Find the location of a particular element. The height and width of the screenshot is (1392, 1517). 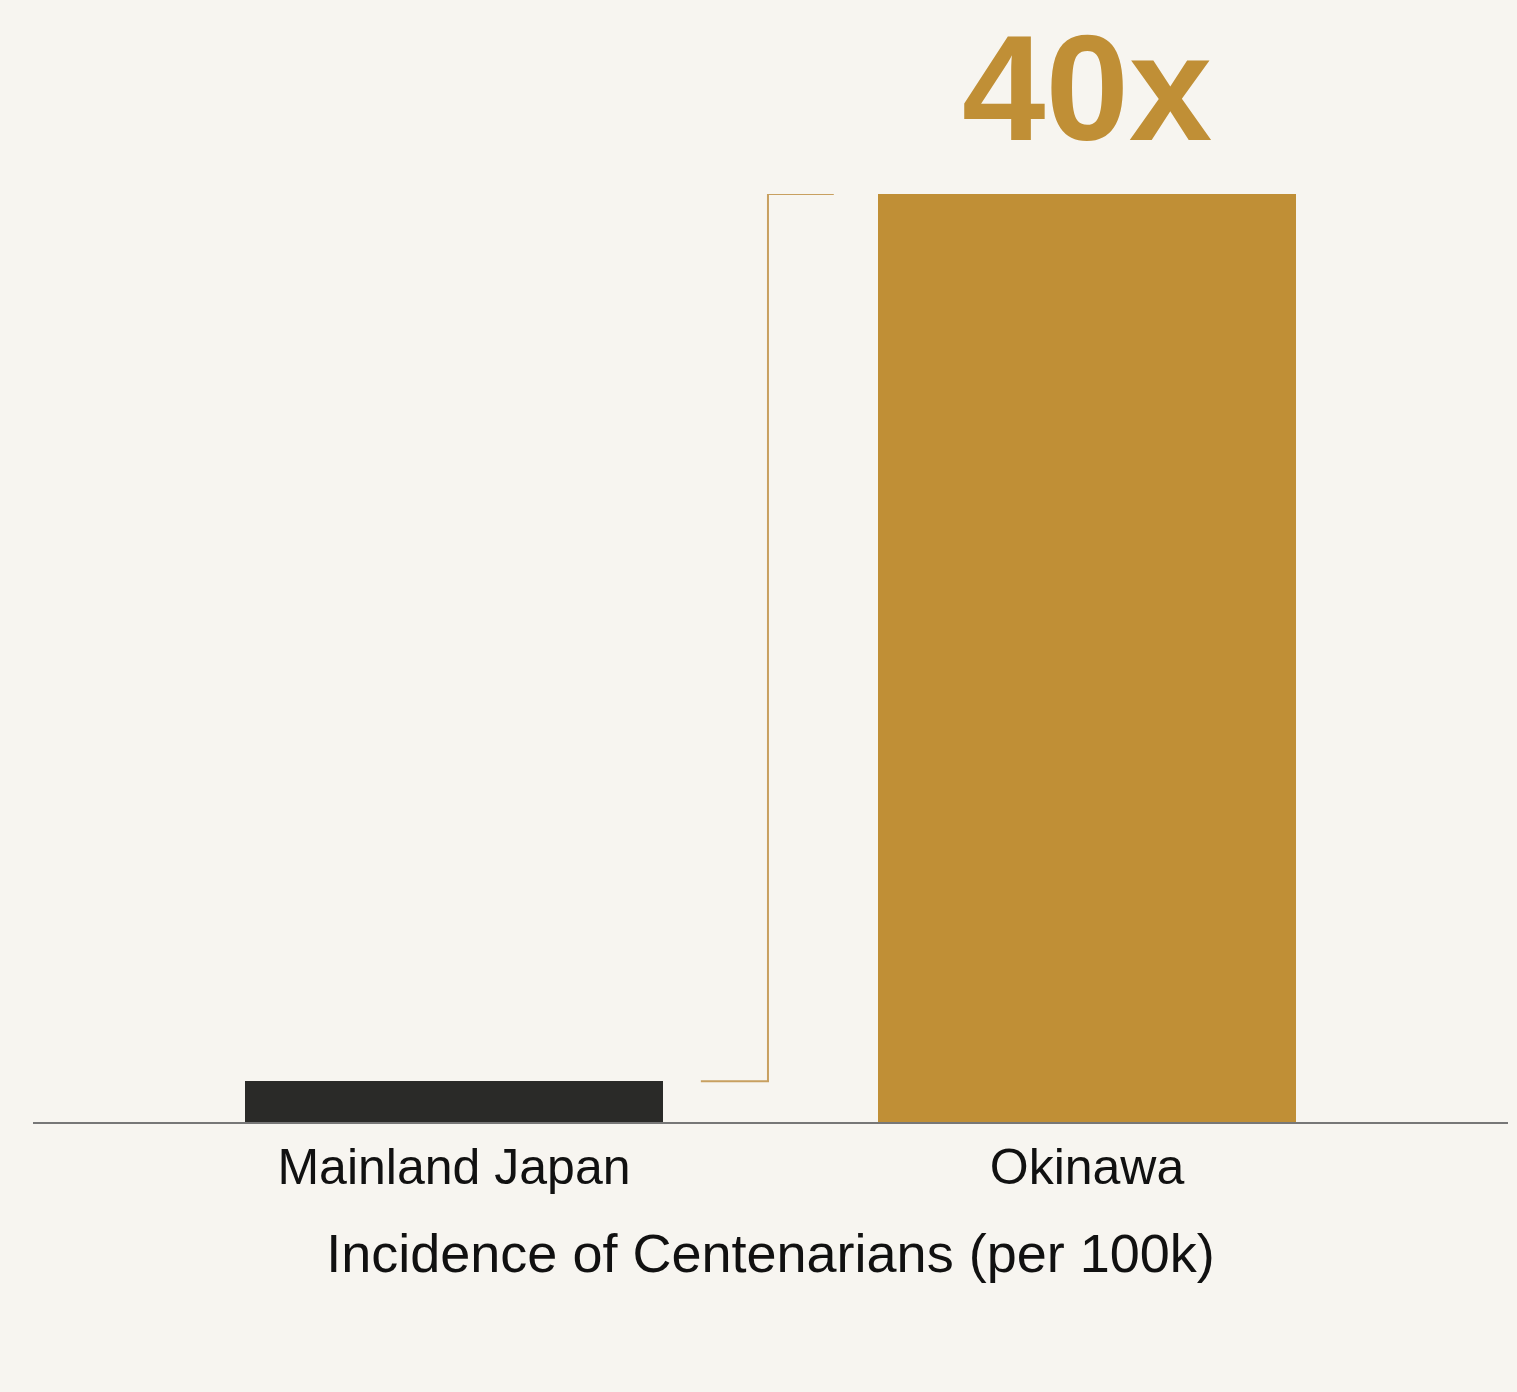

x-axis-title: Incidence of Centenarians (per 100k) is located at coordinates (770, 1252).